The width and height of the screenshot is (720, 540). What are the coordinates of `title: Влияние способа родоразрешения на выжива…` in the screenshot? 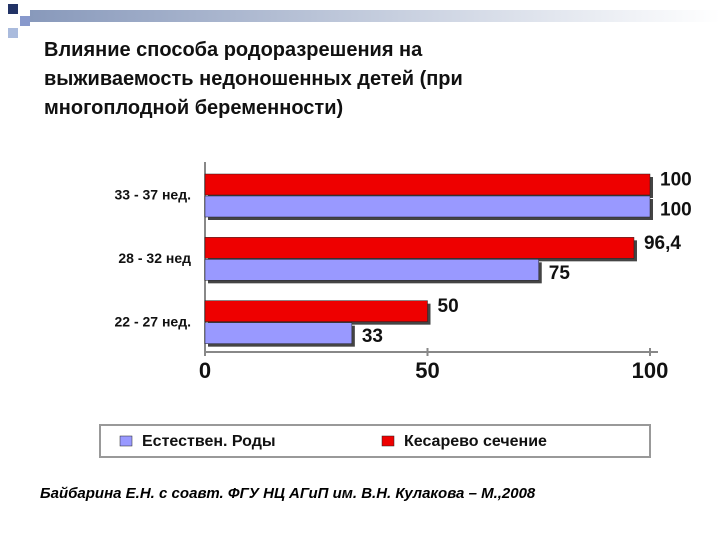 It's located at (253, 79).